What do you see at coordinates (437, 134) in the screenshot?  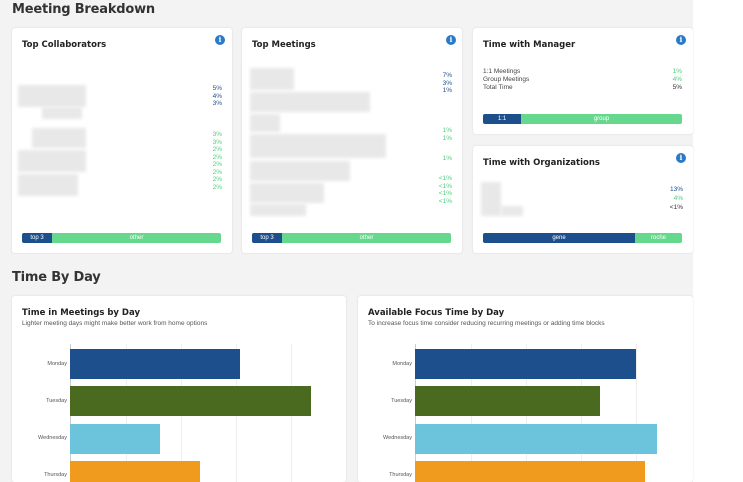 I see `meeting-values-b: 1% 1%` at bounding box center [437, 134].